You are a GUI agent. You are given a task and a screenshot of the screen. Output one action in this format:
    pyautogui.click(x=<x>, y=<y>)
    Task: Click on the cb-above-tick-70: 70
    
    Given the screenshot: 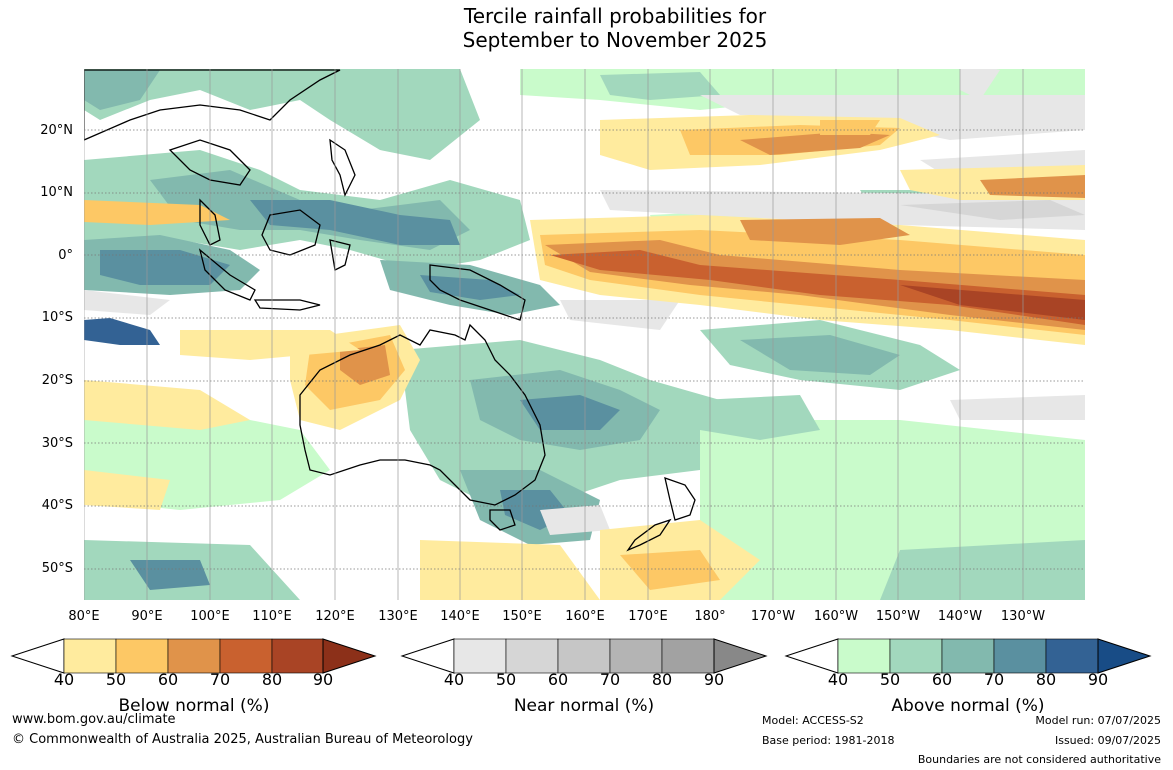 What is the action you would take?
    pyautogui.click(x=994, y=679)
    